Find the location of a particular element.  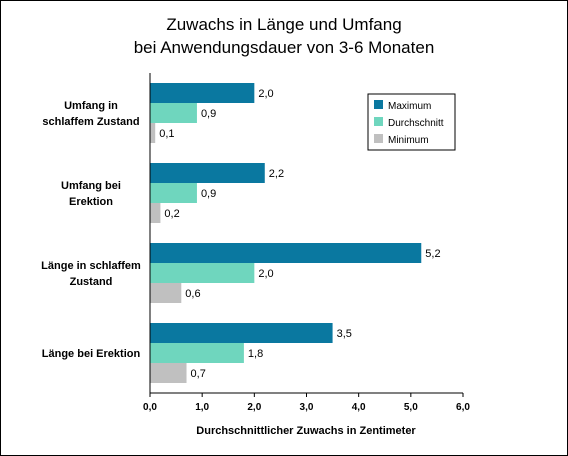

x-tick-label: 1,0 is located at coordinates (202, 407).